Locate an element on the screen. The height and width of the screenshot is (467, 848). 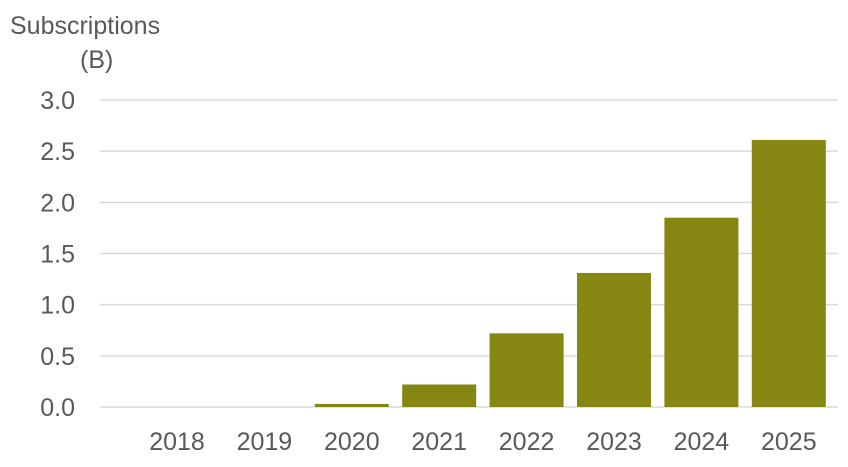
x-tick-label-2024: 2024 is located at coordinates (702, 442).